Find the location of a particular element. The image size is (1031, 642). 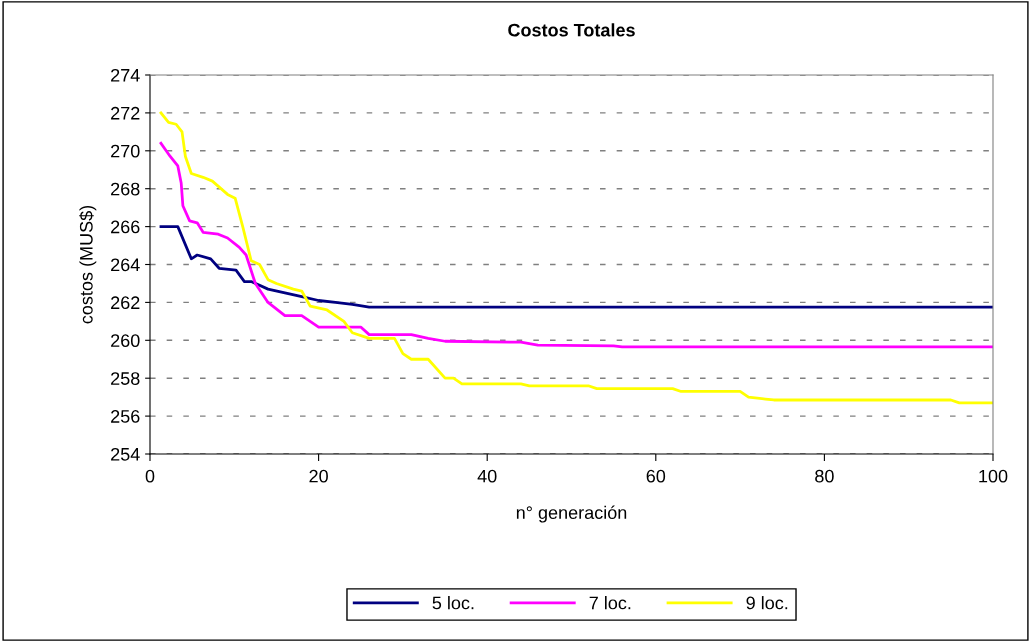

y-tick-label: 260 is located at coordinates (125, 341).